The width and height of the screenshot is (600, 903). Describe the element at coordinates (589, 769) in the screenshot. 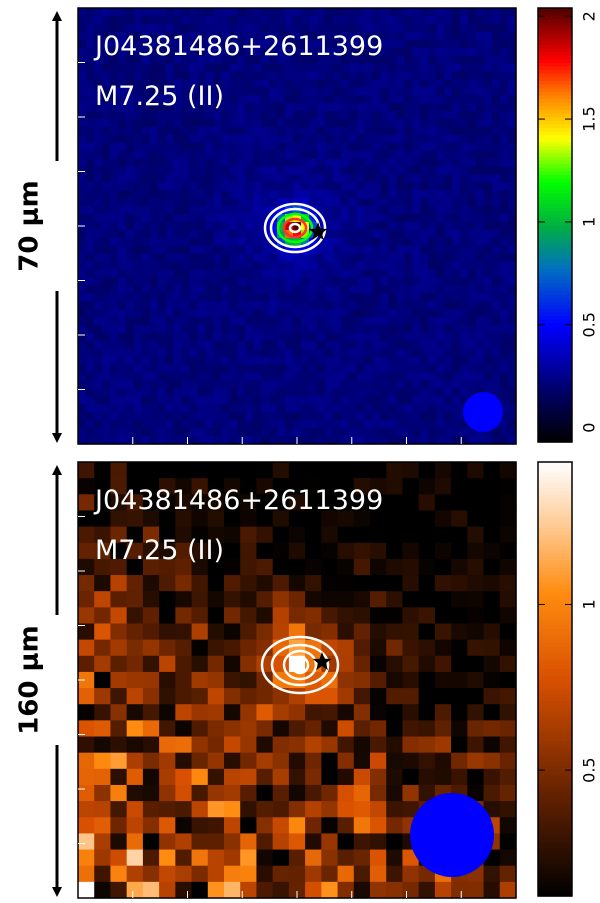

I see `colorbar-tick-label: 0.5` at that location.